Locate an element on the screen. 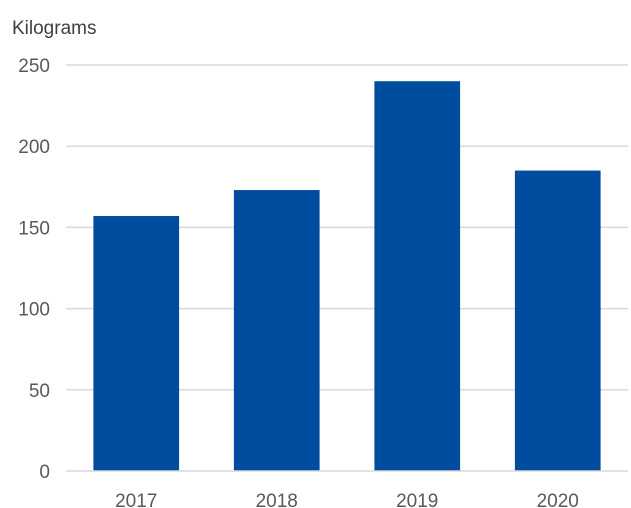 This screenshot has width=631, height=508. x-tick-label: 2017 is located at coordinates (136, 499).